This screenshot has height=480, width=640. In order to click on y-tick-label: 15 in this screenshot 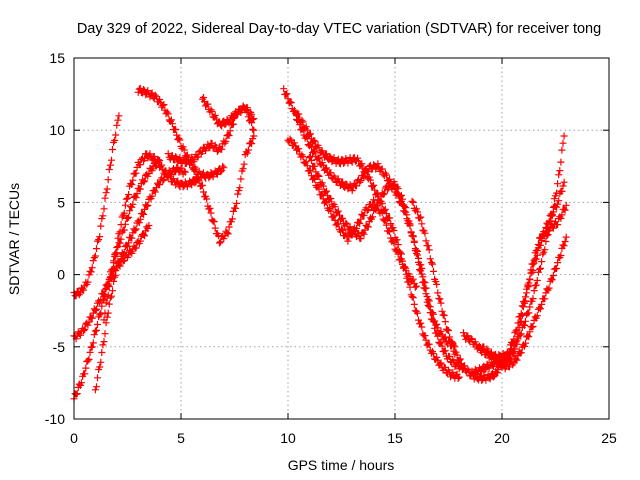, I will do `click(57, 58)`.